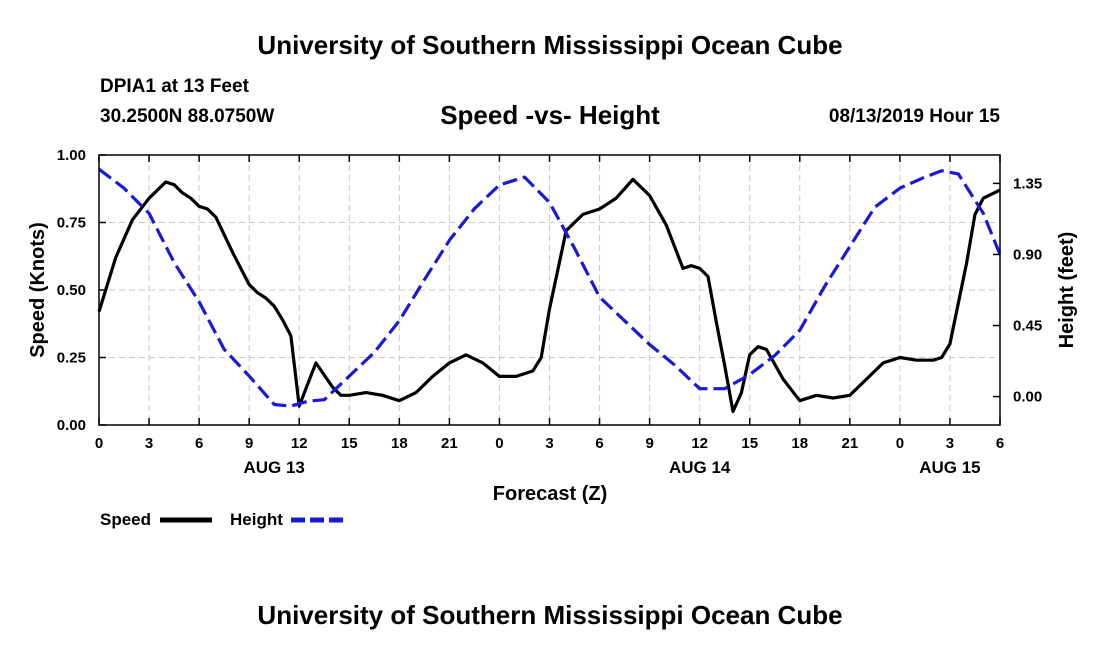  I want to click on legend-height-label: Height, so click(256, 519).